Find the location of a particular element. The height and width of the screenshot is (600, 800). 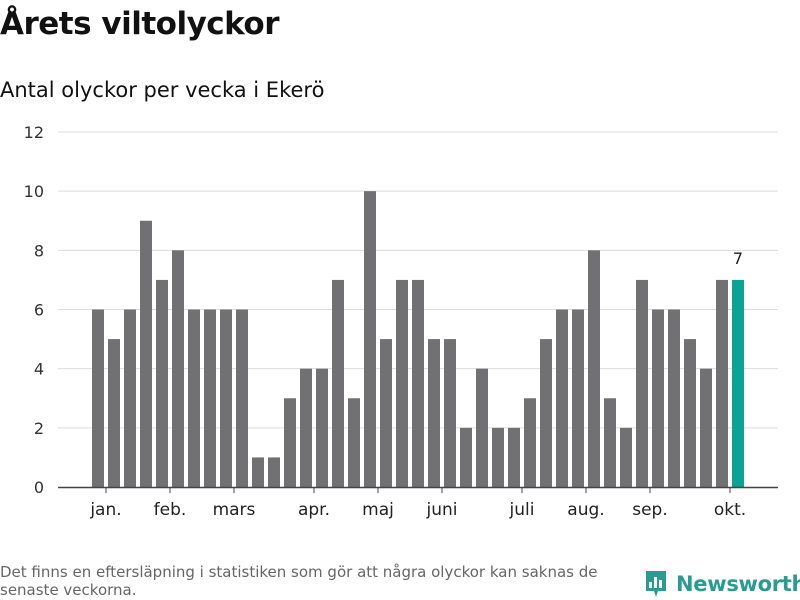

y-tick-label: 6 is located at coordinates (39, 310).